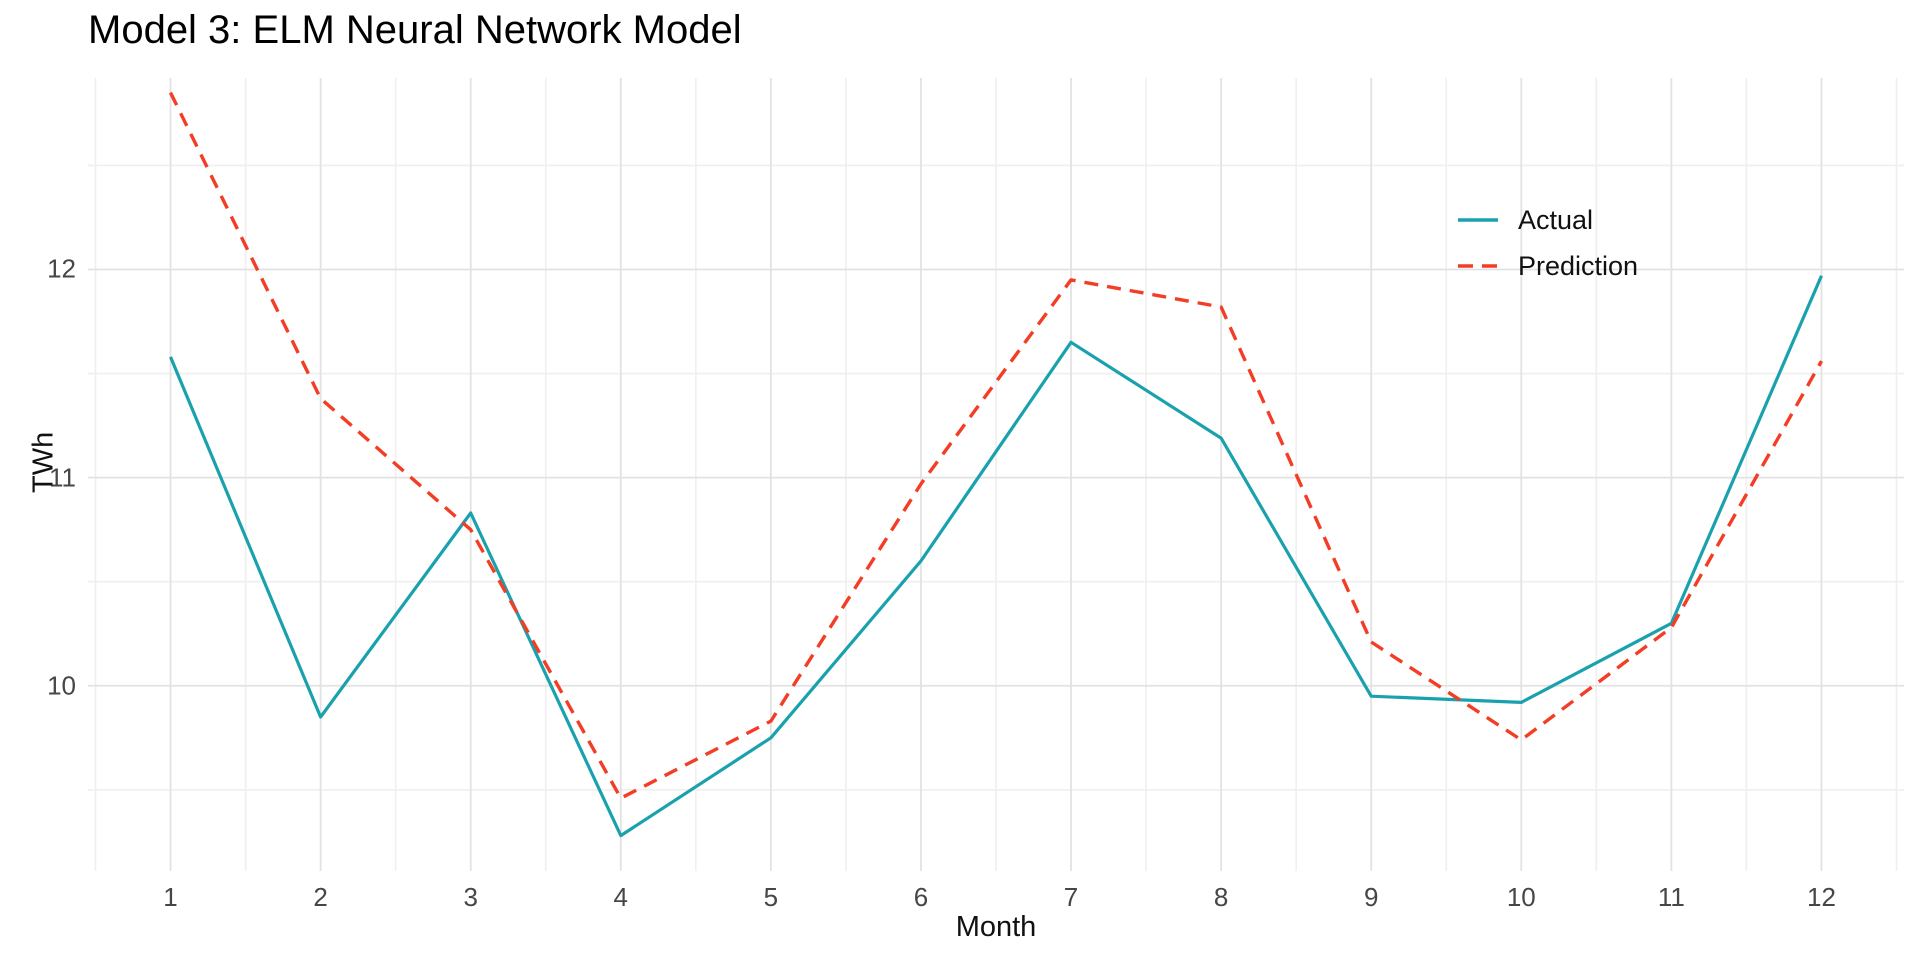 This screenshot has width=1920, height=960. Describe the element at coordinates (1521, 897) in the screenshot. I see `x-tick-label: 10` at that location.